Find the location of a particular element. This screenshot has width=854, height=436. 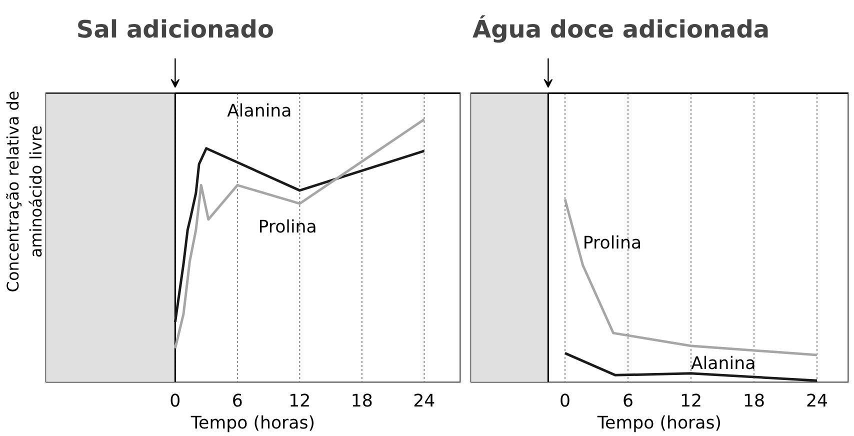

chart-title: Água doce adicionada is located at coordinates (621, 29).